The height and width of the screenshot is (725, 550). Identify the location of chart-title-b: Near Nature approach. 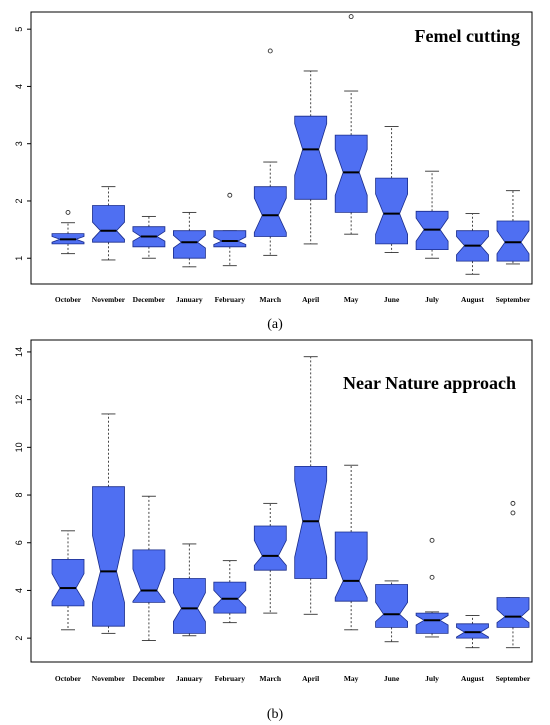
(429, 383).